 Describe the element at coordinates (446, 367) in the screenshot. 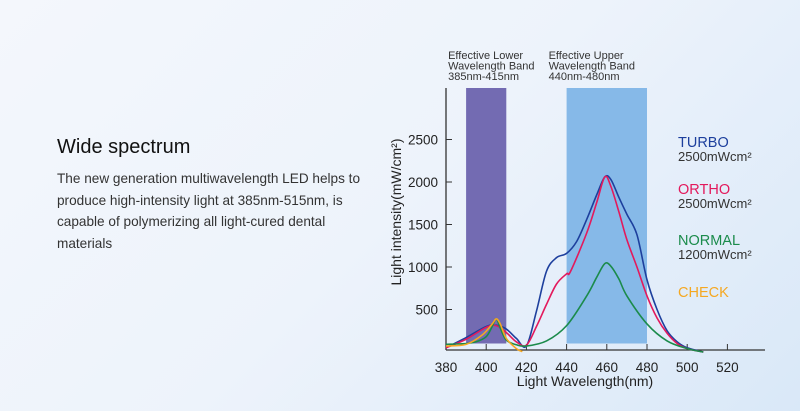

I see `x-tick-label: 380` at that location.